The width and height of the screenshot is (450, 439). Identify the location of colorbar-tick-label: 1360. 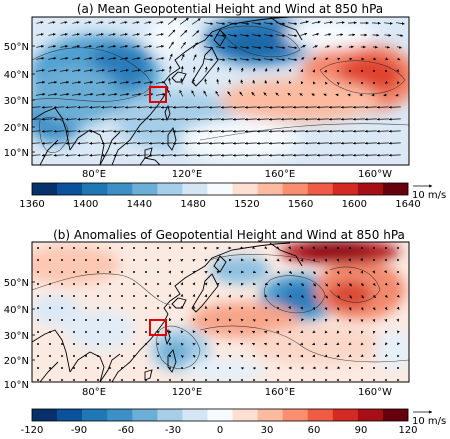
(31, 204).